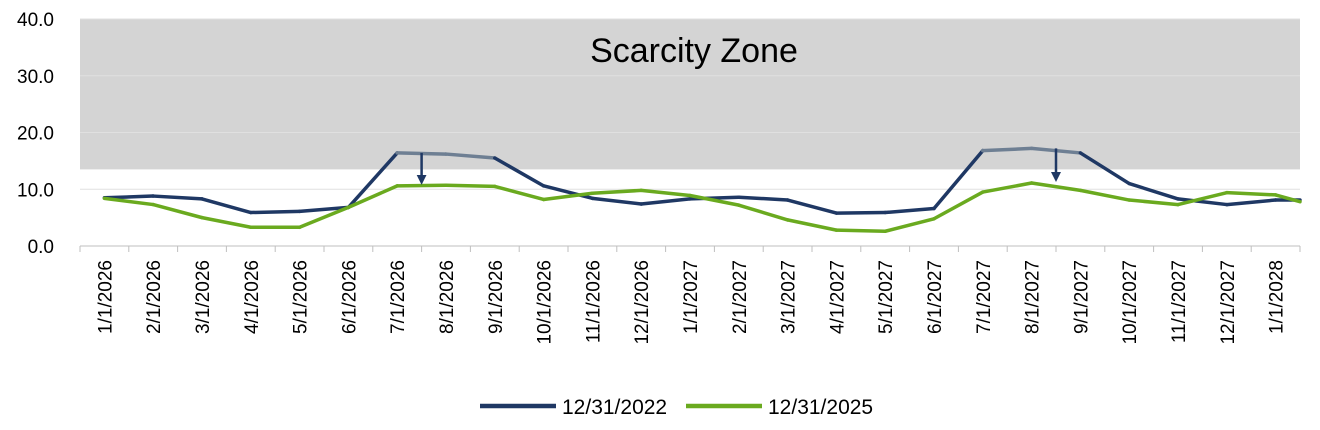 Image resolution: width=1320 pixels, height=430 pixels. Describe the element at coordinates (593, 301) in the screenshot. I see `x-tick-label: 11/1/2026` at that location.